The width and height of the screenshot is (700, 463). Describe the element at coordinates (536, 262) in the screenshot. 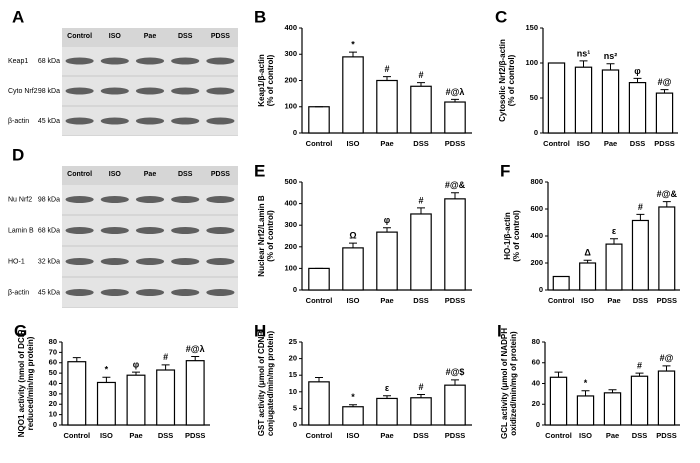

I see `y-tick-label: 200` at that location.